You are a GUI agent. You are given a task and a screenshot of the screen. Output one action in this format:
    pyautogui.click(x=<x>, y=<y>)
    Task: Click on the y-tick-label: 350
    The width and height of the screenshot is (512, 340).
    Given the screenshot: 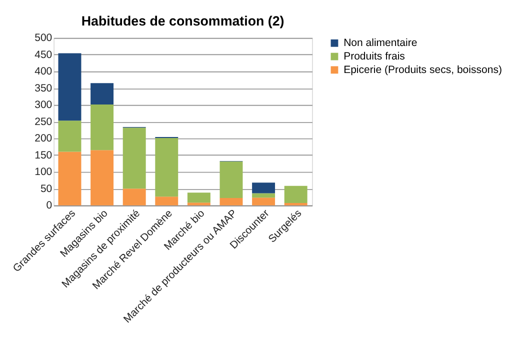 What is the action you would take?
    pyautogui.click(x=43, y=88)
    